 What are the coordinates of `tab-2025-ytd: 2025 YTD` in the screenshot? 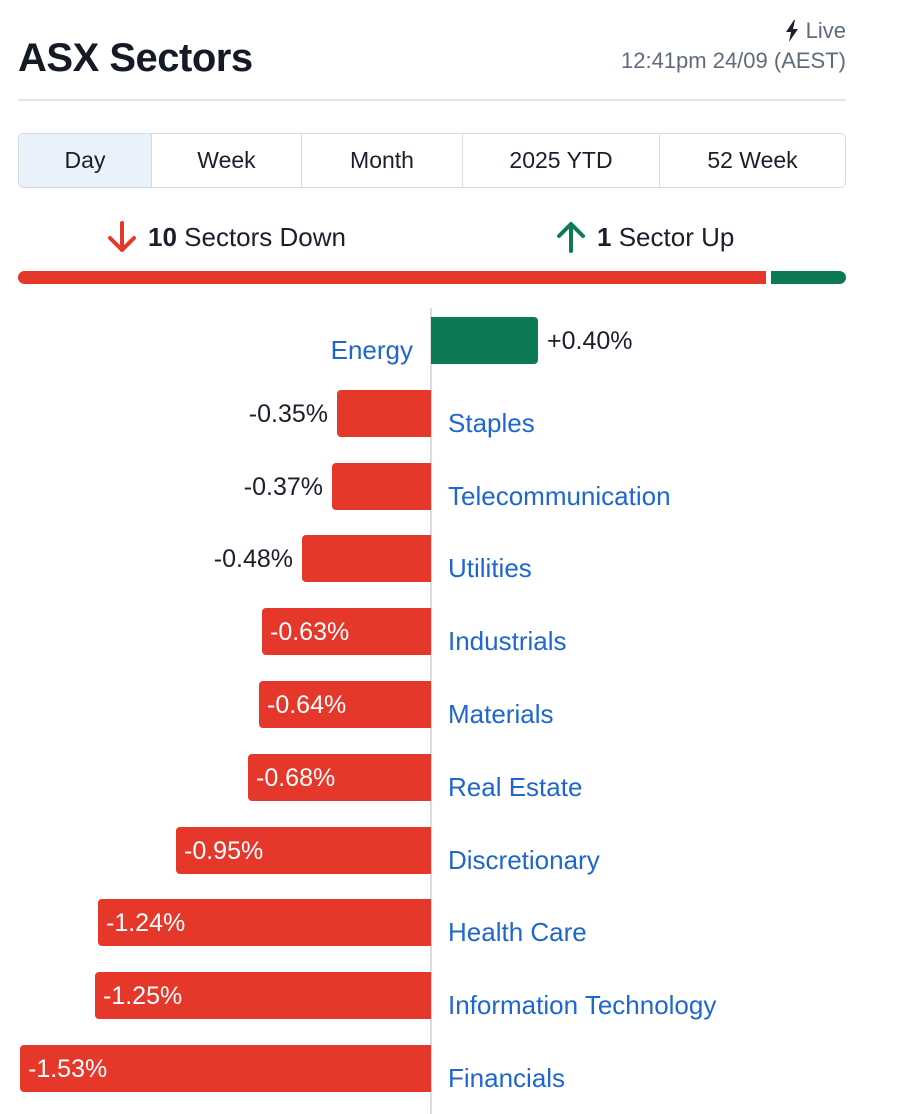 It's located at (561, 160).